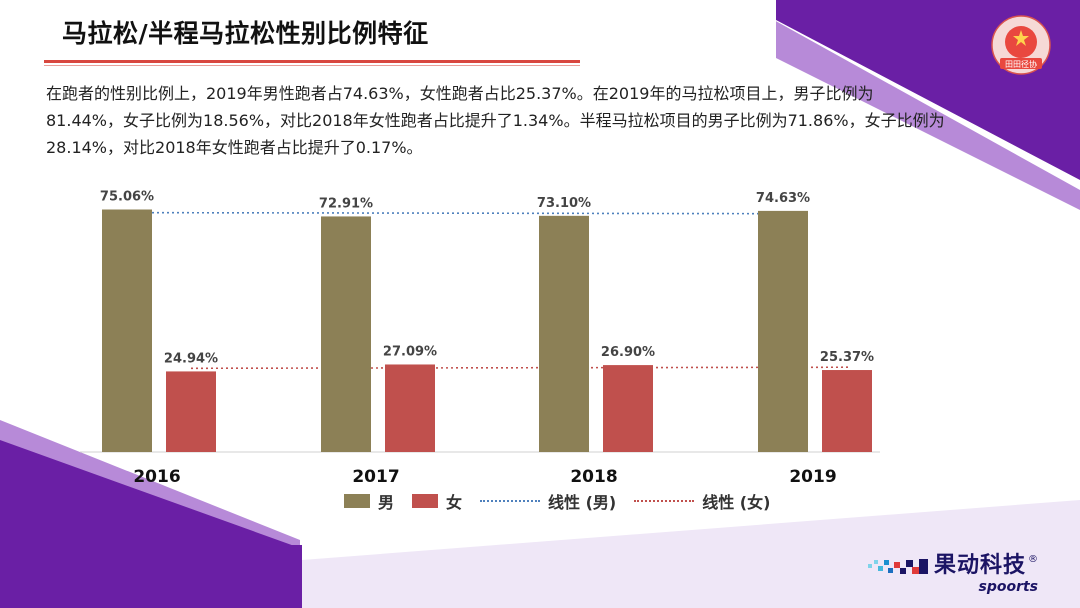 This screenshot has width=1080, height=608. What do you see at coordinates (564, 333) in the screenshot?
I see `bar-male-2018` at bounding box center [564, 333].